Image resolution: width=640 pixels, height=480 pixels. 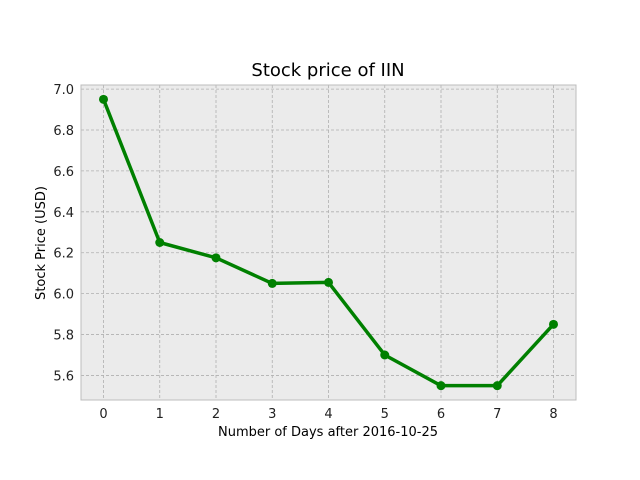 What do you see at coordinates (272, 414) in the screenshot?
I see `x-tick-label: 3` at bounding box center [272, 414].